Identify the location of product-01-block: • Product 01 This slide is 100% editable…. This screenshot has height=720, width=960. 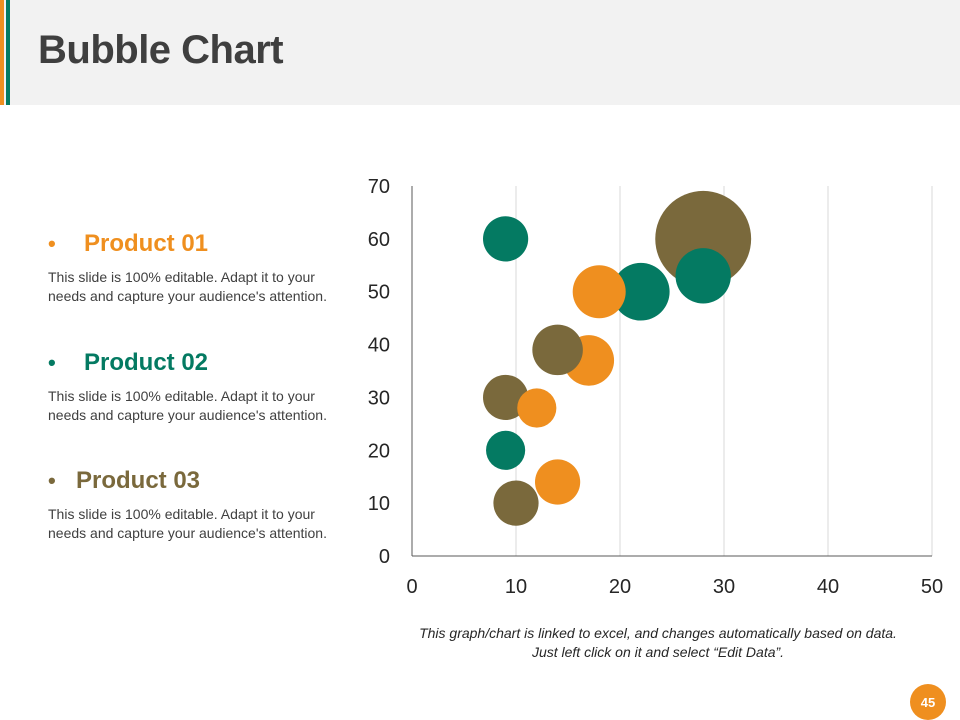
(198, 268).